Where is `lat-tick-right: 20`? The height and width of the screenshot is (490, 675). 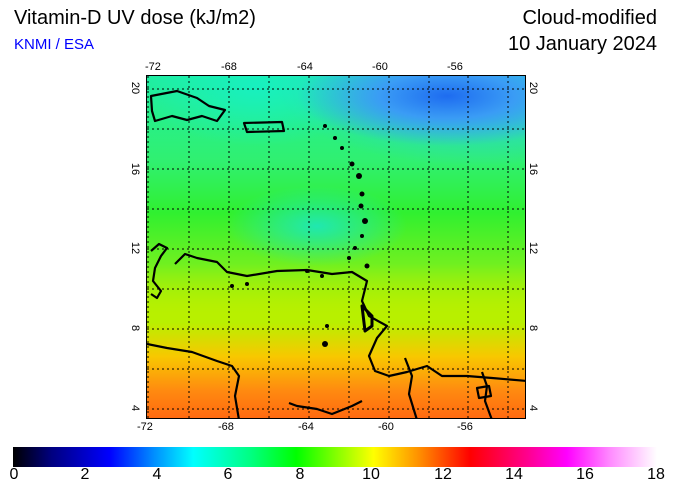 lat-tick-right: 20 is located at coordinates (533, 88).